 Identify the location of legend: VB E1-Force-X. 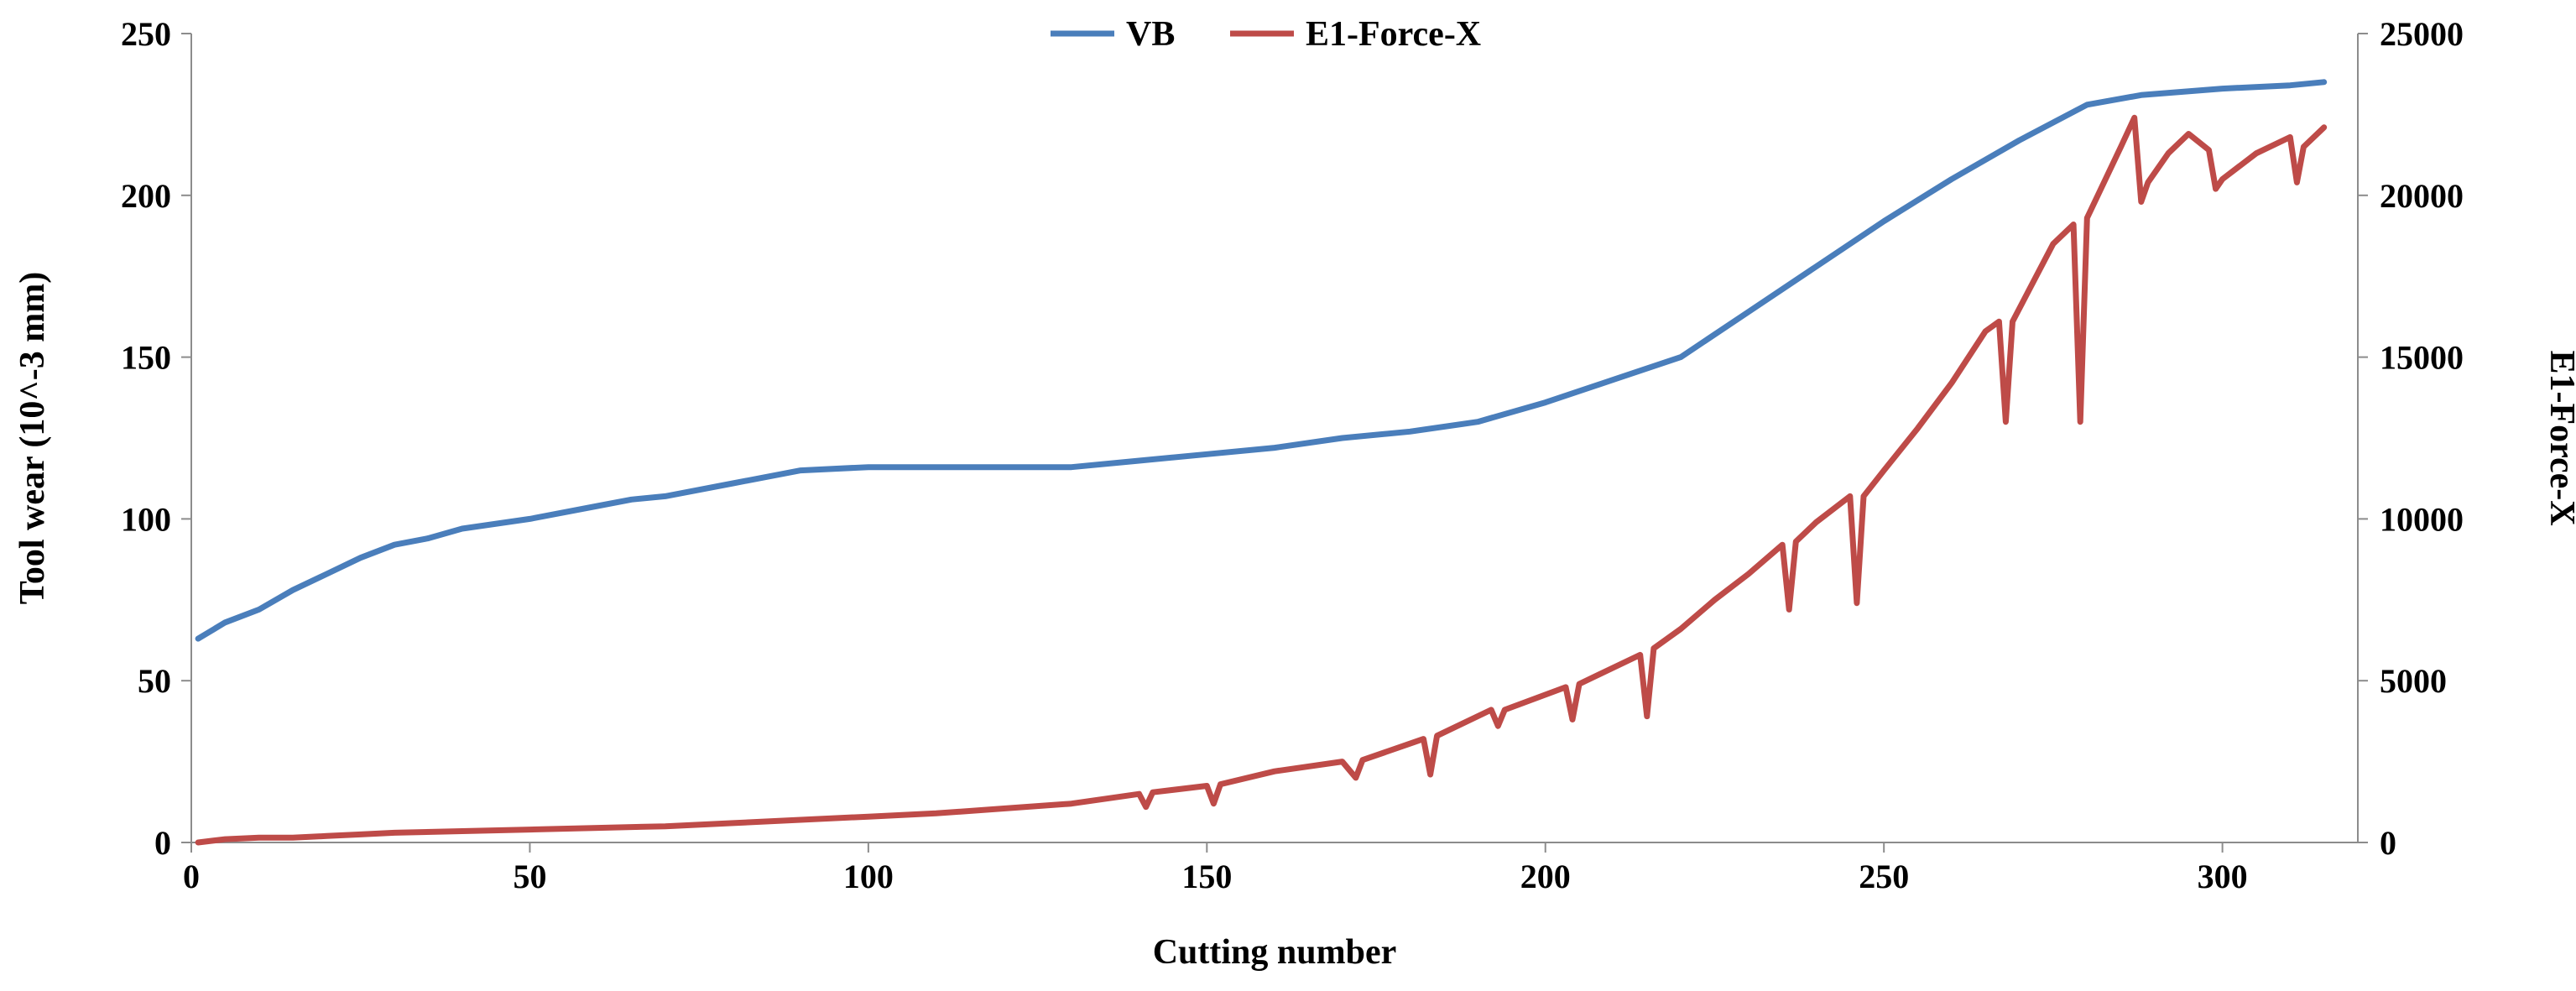
(1266, 34).